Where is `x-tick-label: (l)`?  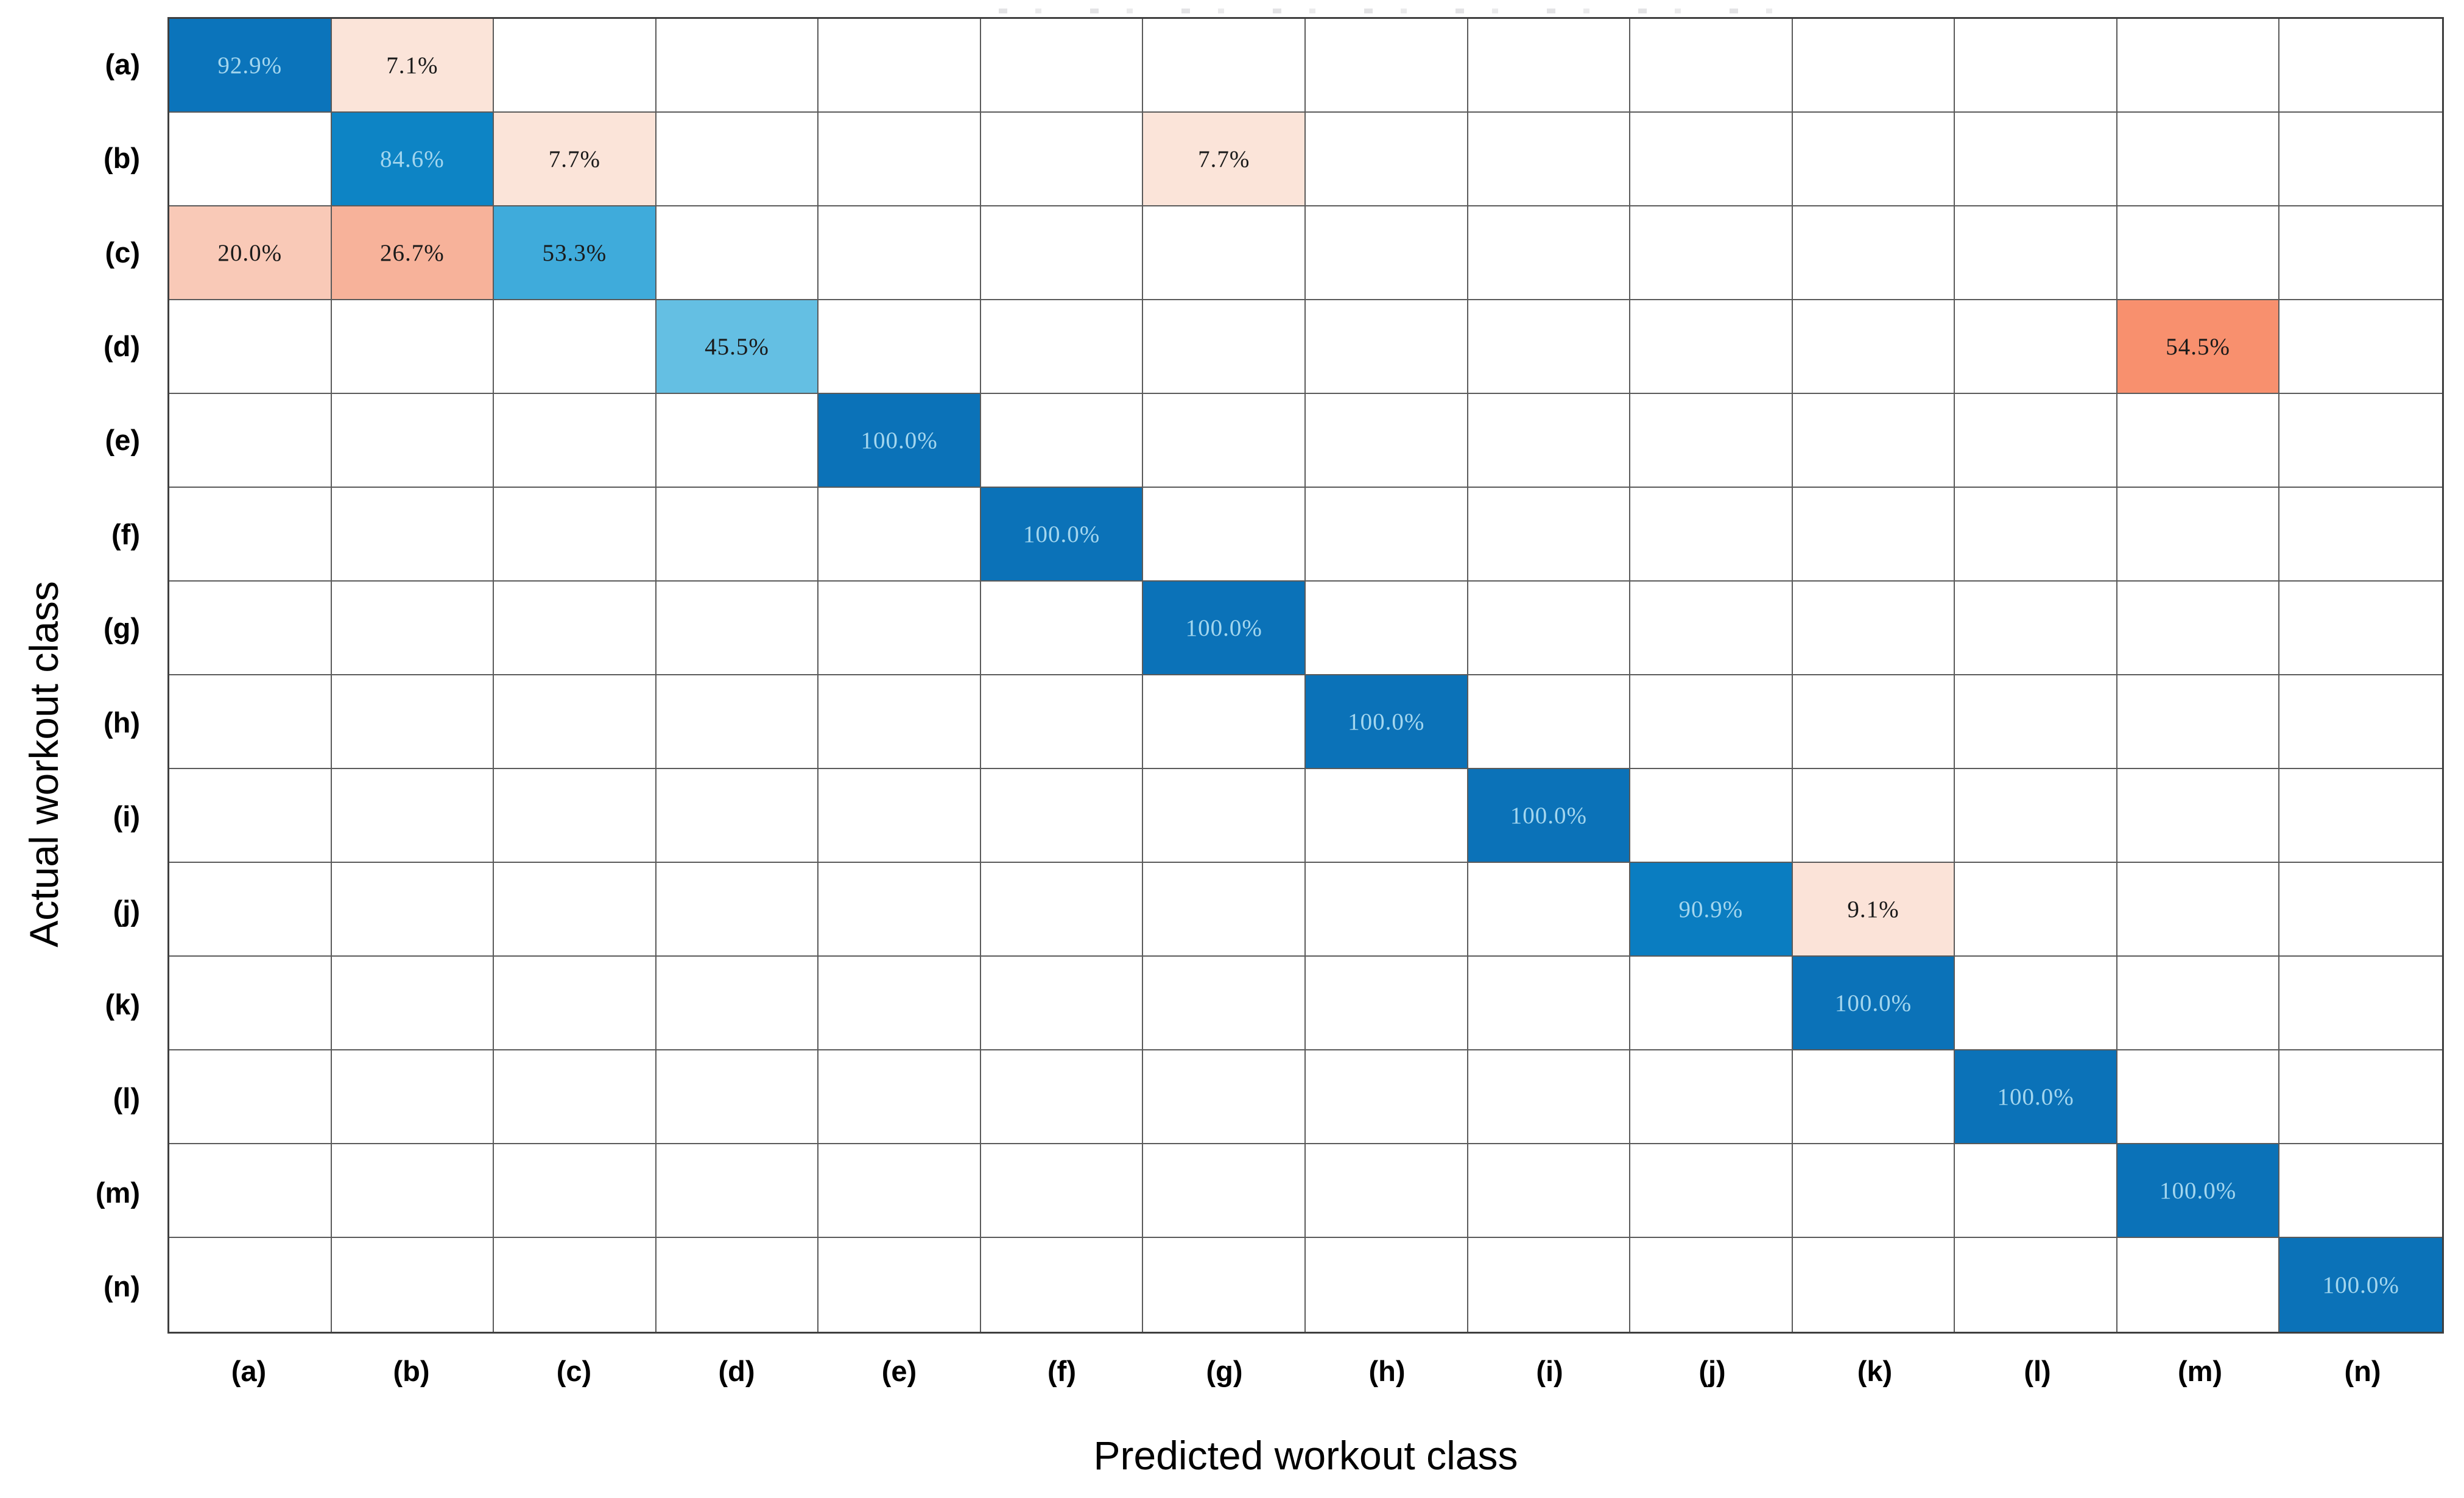 x-tick-label: (l) is located at coordinates (2037, 1371).